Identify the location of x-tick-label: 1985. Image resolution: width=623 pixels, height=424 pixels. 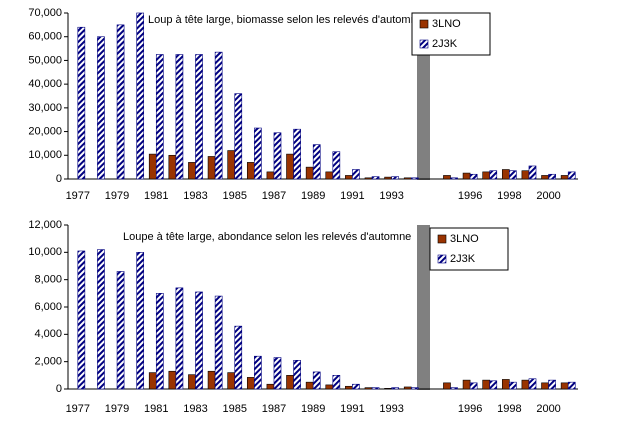
(234, 409).